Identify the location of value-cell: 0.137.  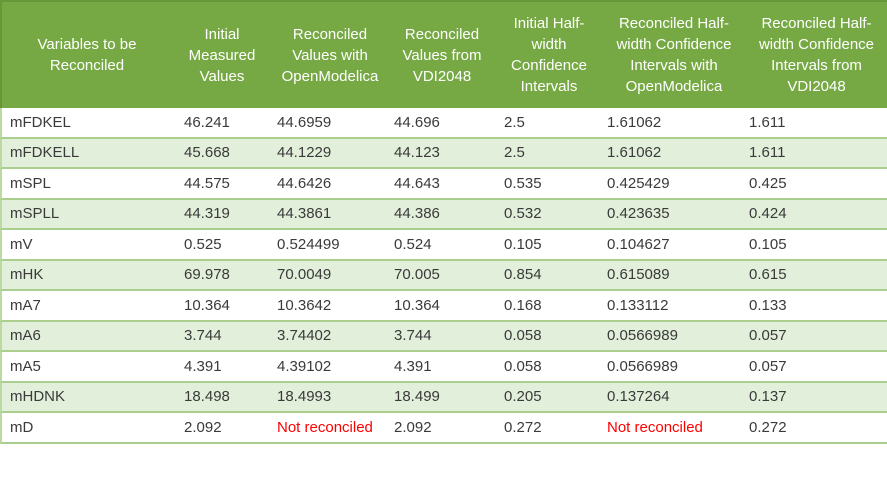
(816, 397).